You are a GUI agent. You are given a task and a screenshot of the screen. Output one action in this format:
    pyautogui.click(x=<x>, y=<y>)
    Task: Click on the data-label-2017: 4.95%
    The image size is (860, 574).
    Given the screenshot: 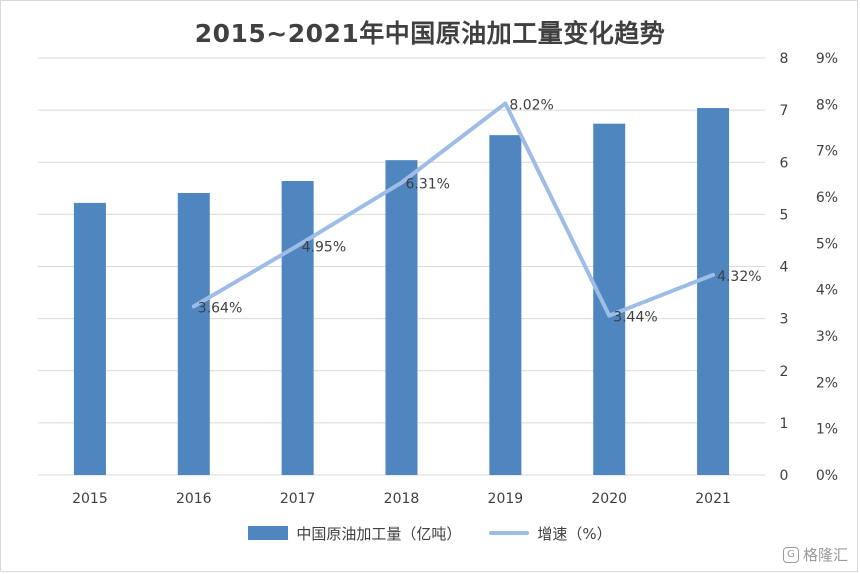 What is the action you would take?
    pyautogui.click(x=324, y=248)
    